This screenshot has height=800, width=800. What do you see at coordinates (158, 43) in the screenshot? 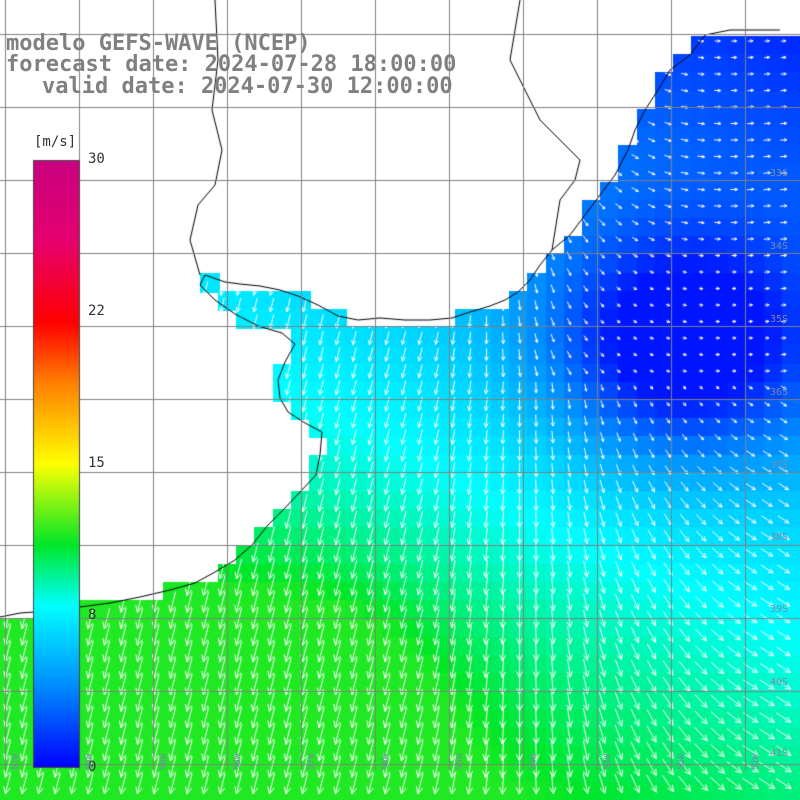
I see `model-title: modelo GEFS-WAVE (NCEP)` at bounding box center [158, 43].